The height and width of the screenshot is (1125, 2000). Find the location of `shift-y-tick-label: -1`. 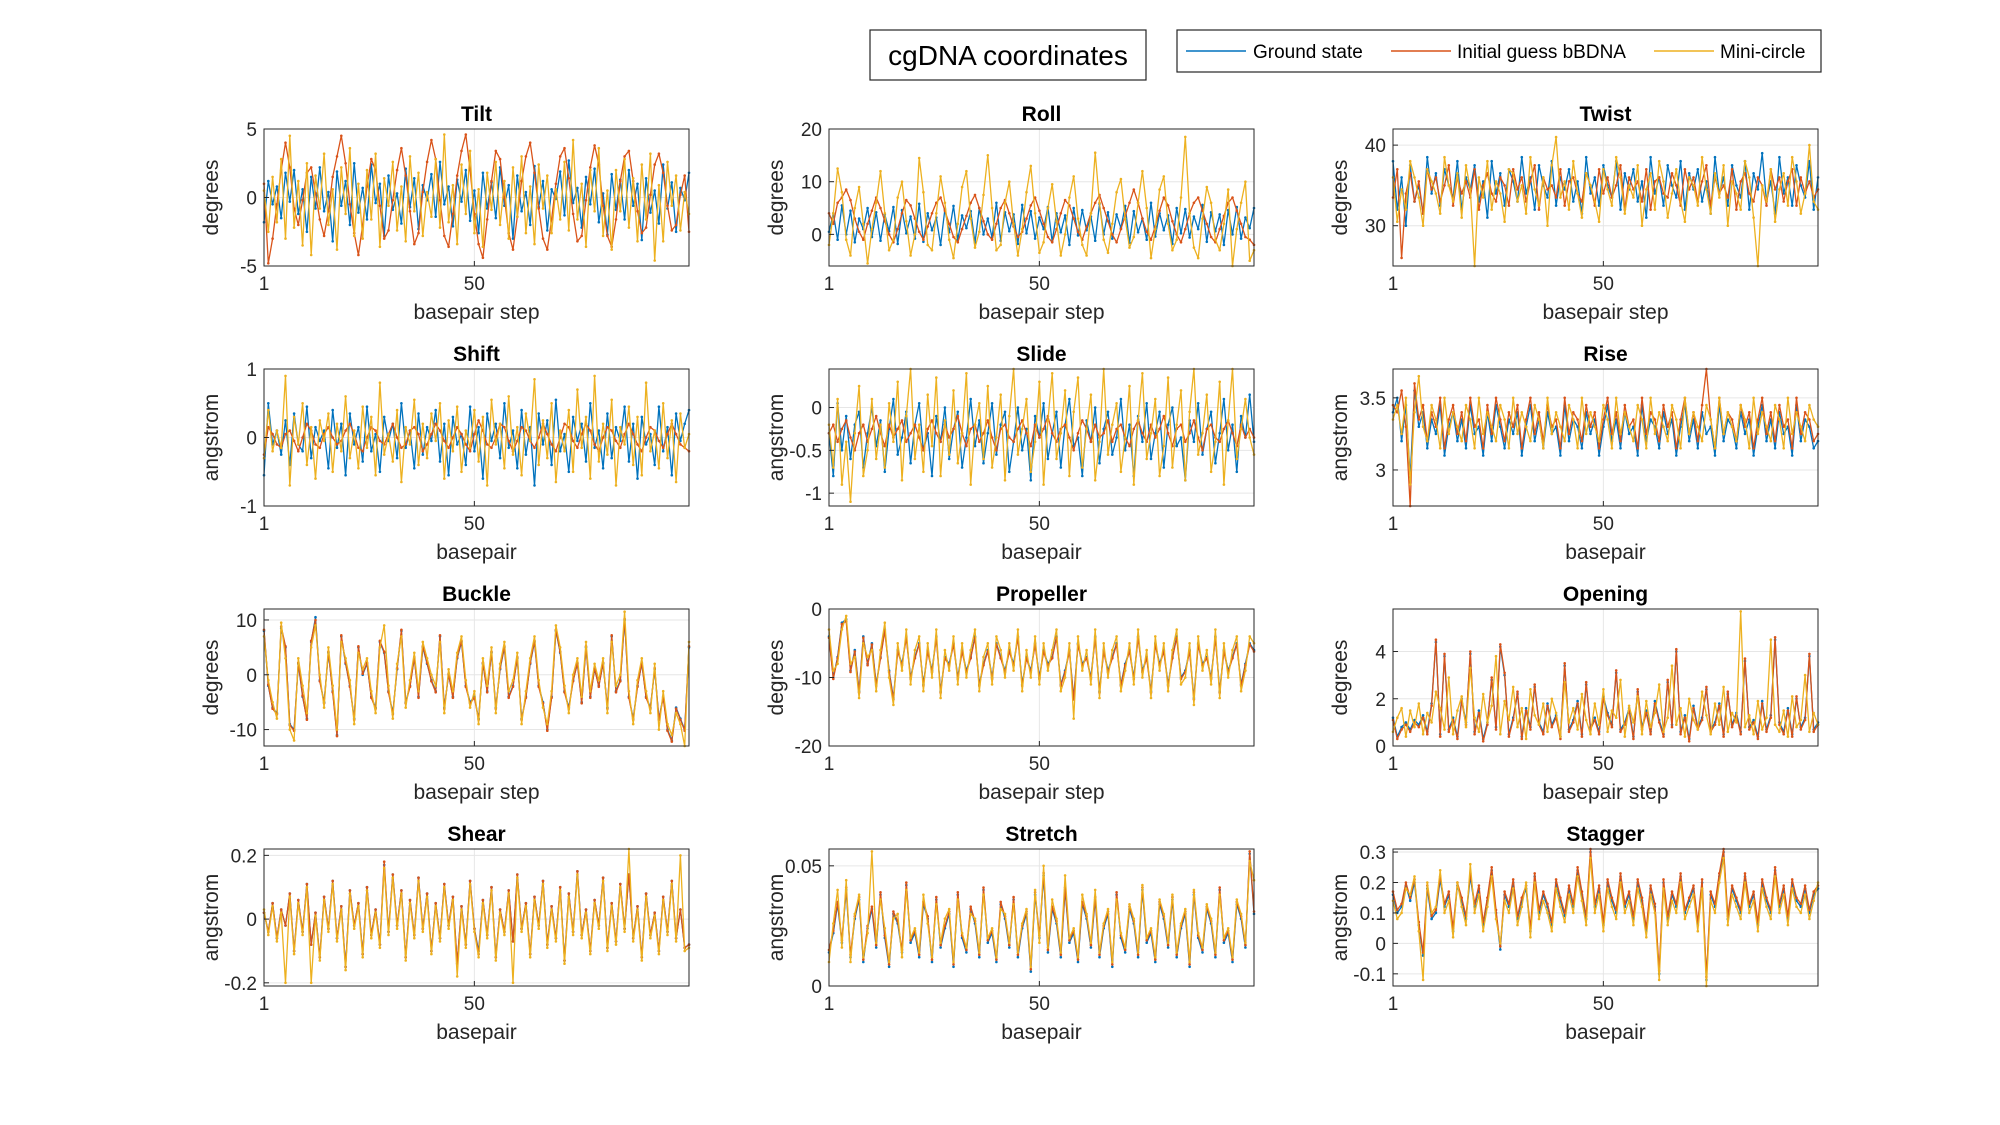

shift-y-tick-label: -1 is located at coordinates (248, 507).